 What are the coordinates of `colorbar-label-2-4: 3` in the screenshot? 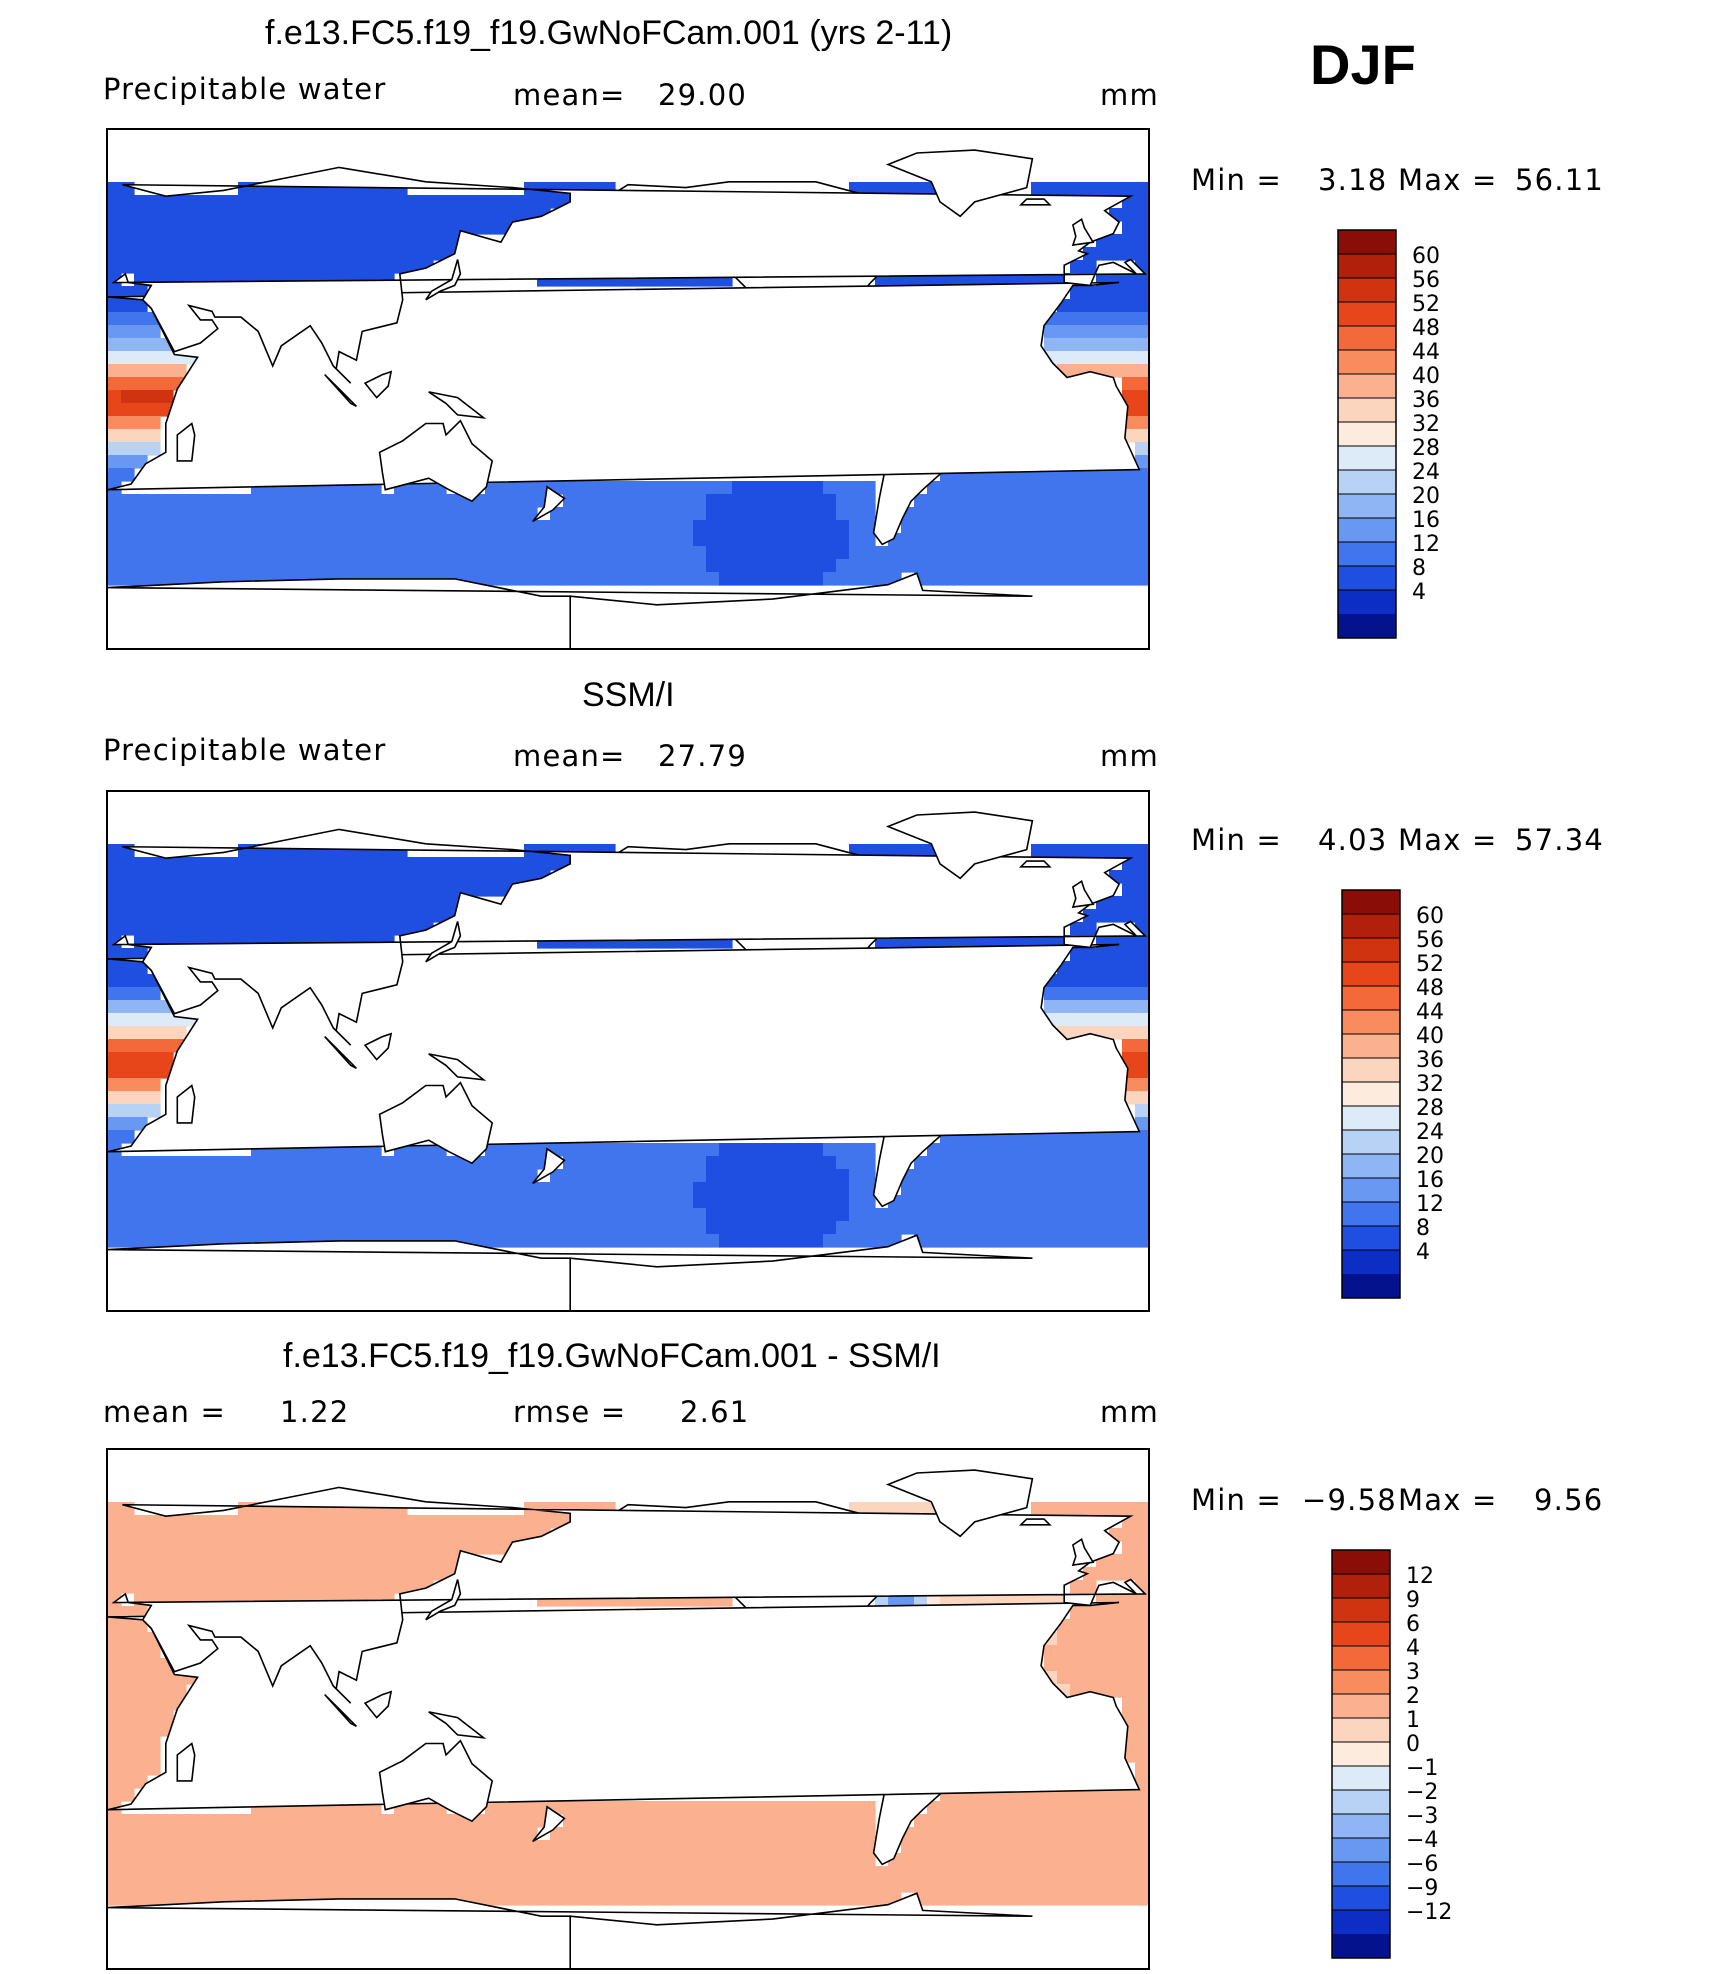 It's located at (1413, 1672).